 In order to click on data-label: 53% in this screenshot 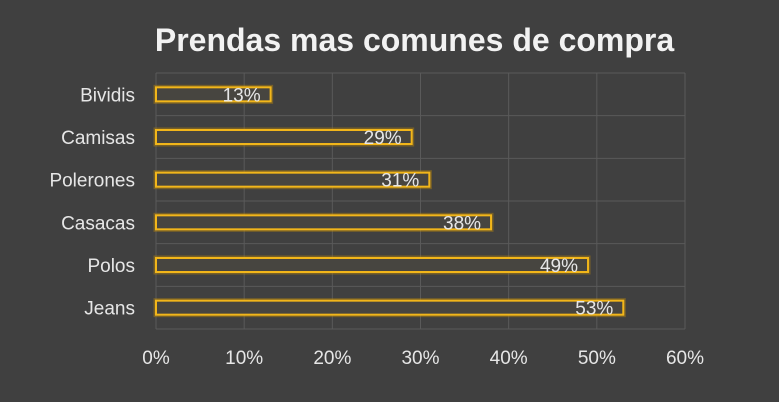, I will do `click(594, 309)`.